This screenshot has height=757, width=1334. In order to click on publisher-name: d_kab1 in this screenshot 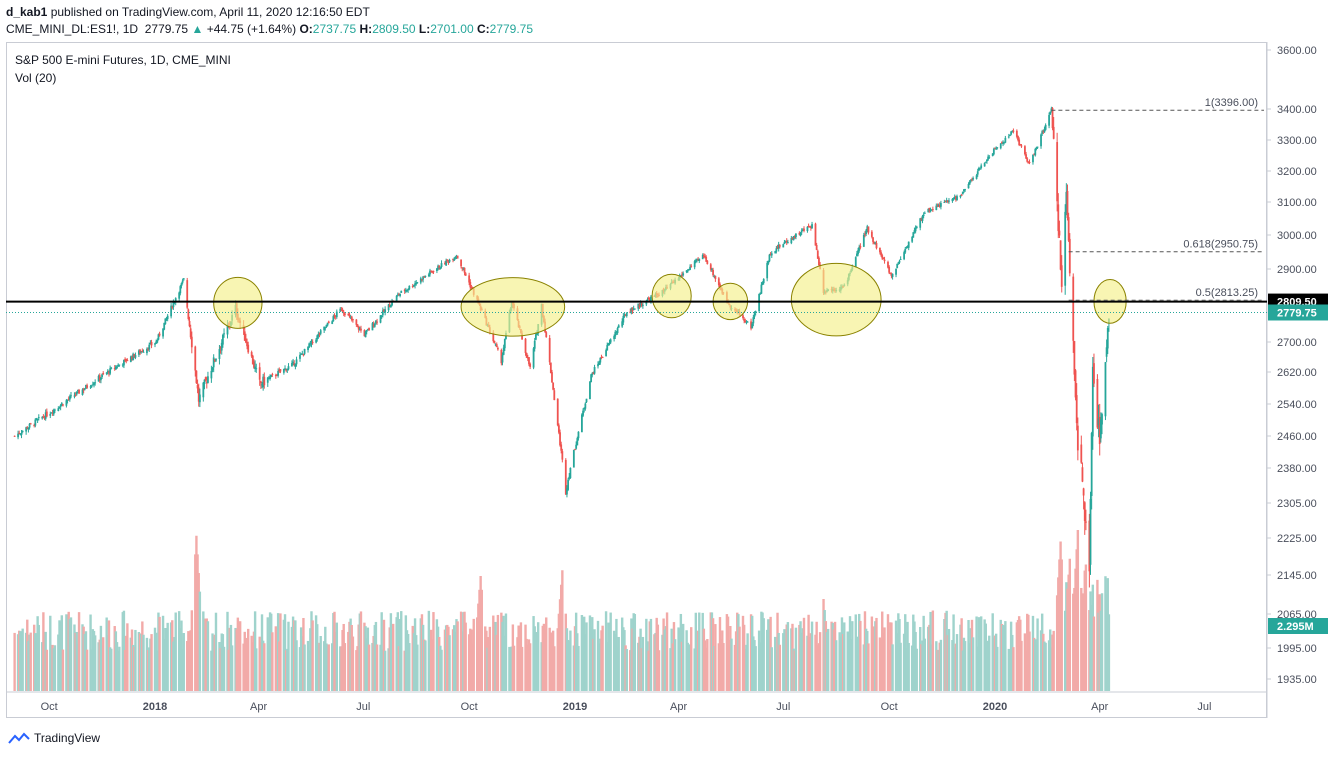, I will do `click(27, 12)`.